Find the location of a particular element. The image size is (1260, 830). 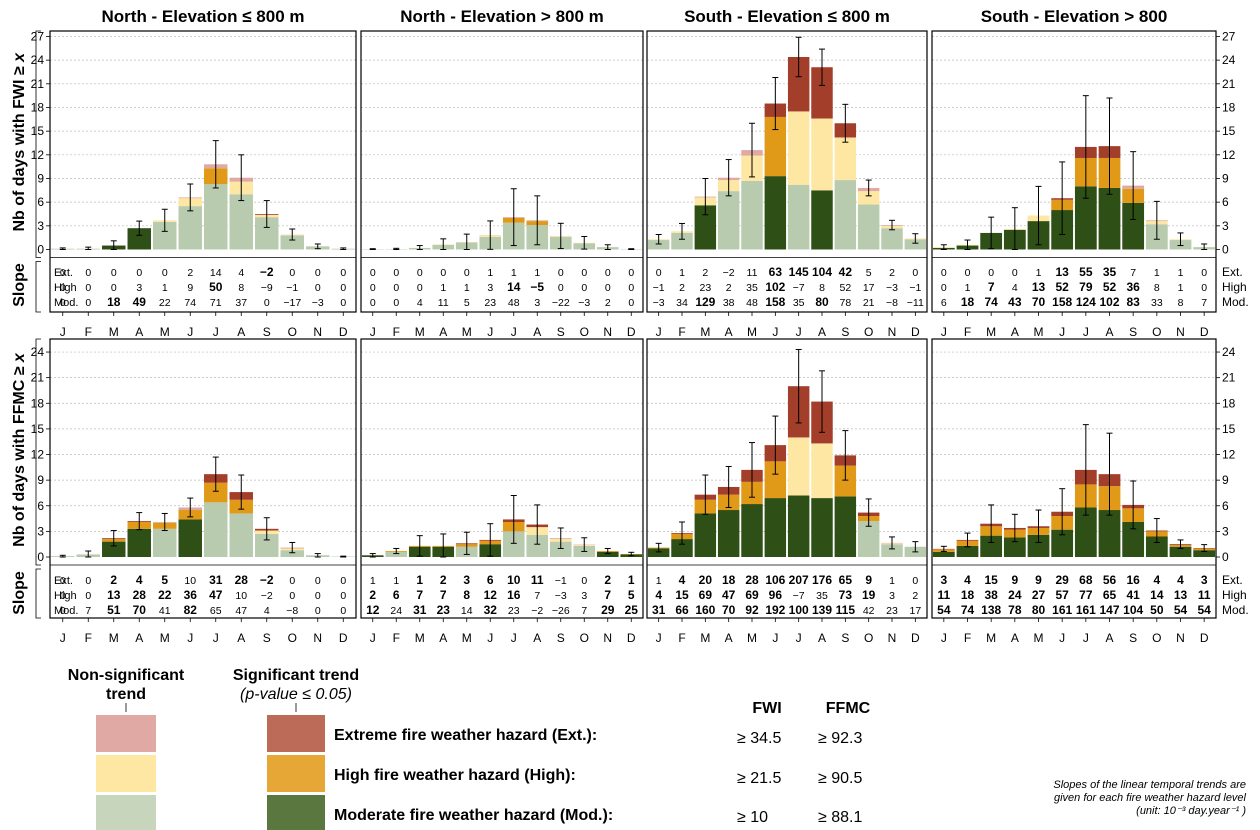

month-label-r1-p2-m3: M is located at coordinates (420, 332).